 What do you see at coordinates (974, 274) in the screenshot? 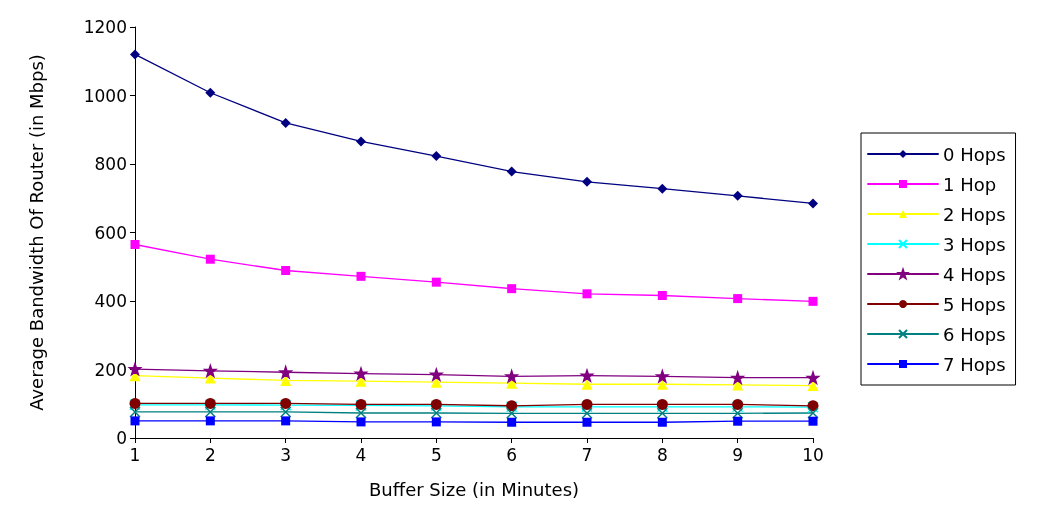
I see `legend-label: 4 Hops` at bounding box center [974, 274].